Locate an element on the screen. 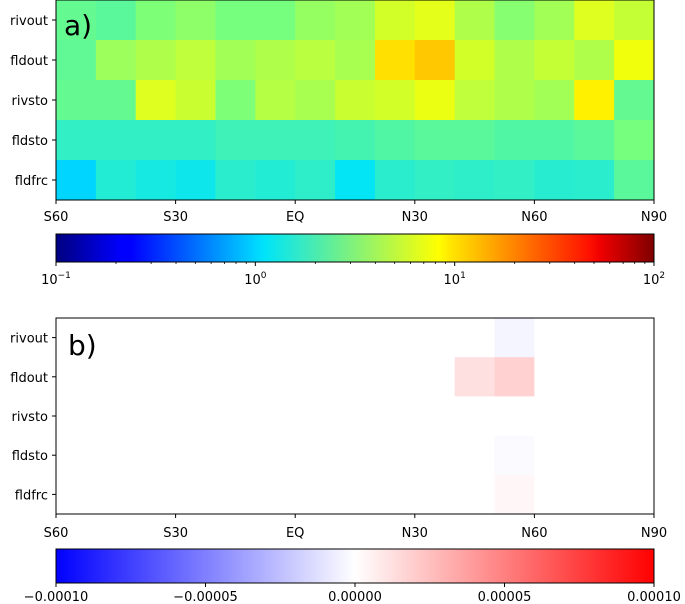 Image resolution: width=685 pixels, height=604 pixels. panel-a-label: a) is located at coordinates (78, 25).